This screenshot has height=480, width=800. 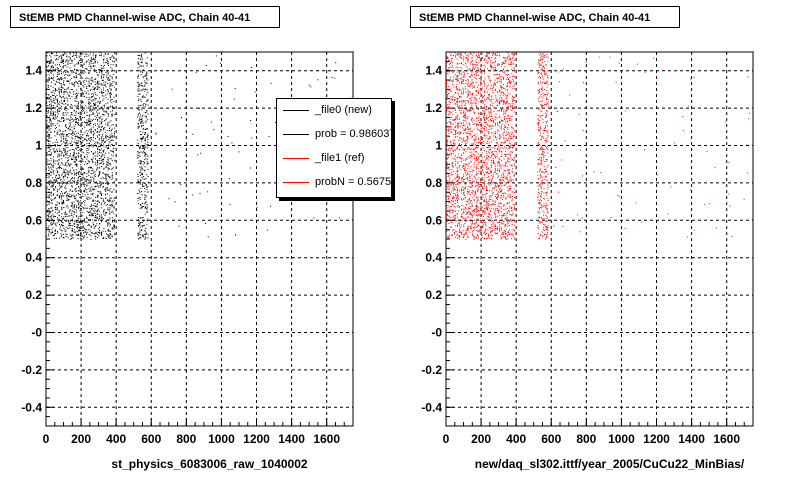 What do you see at coordinates (334, 110) in the screenshot?
I see `legend-entry-file0: _file0 (new)` at bounding box center [334, 110].